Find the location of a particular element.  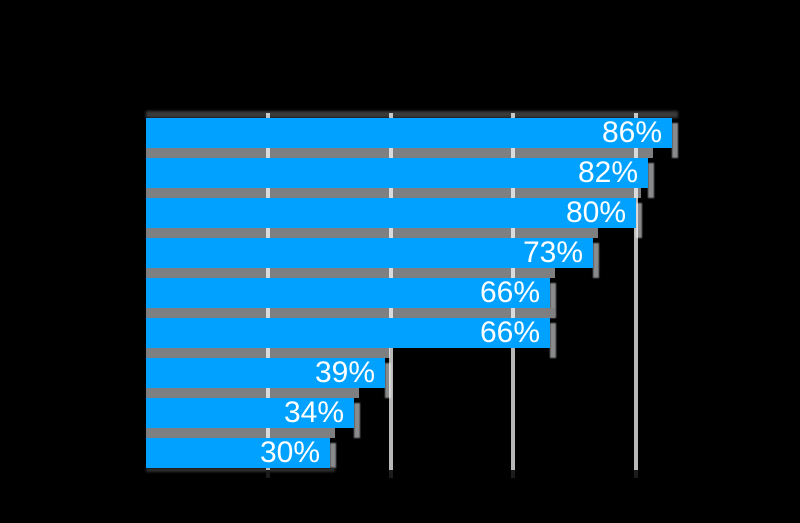

bar-value-label: 80% is located at coordinates (595, 212).